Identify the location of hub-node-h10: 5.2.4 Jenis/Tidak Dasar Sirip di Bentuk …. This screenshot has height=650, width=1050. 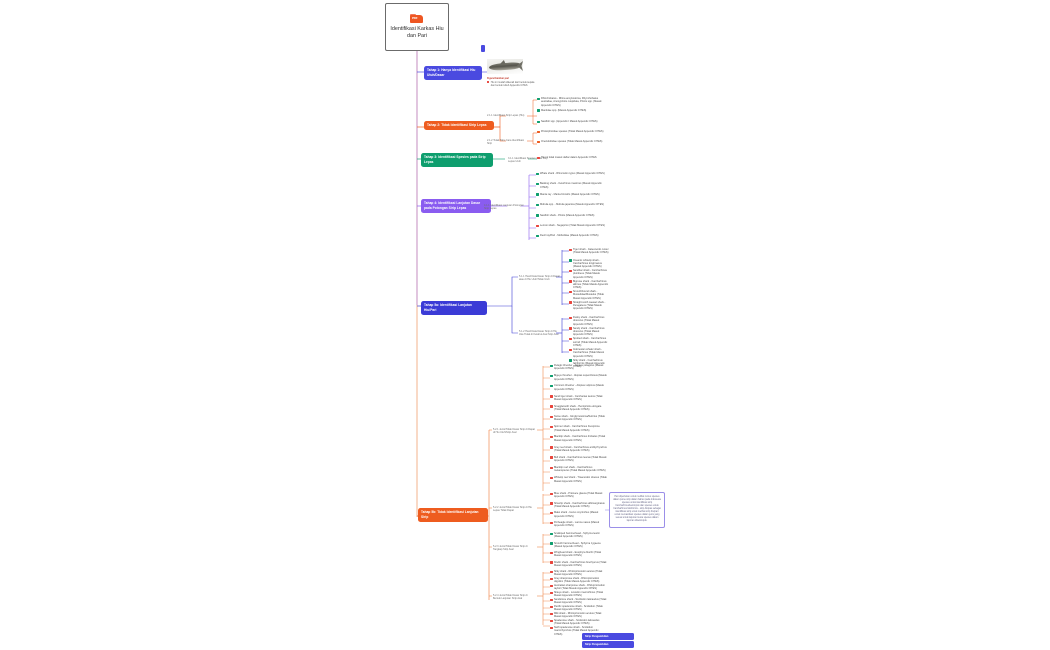
(510, 597).